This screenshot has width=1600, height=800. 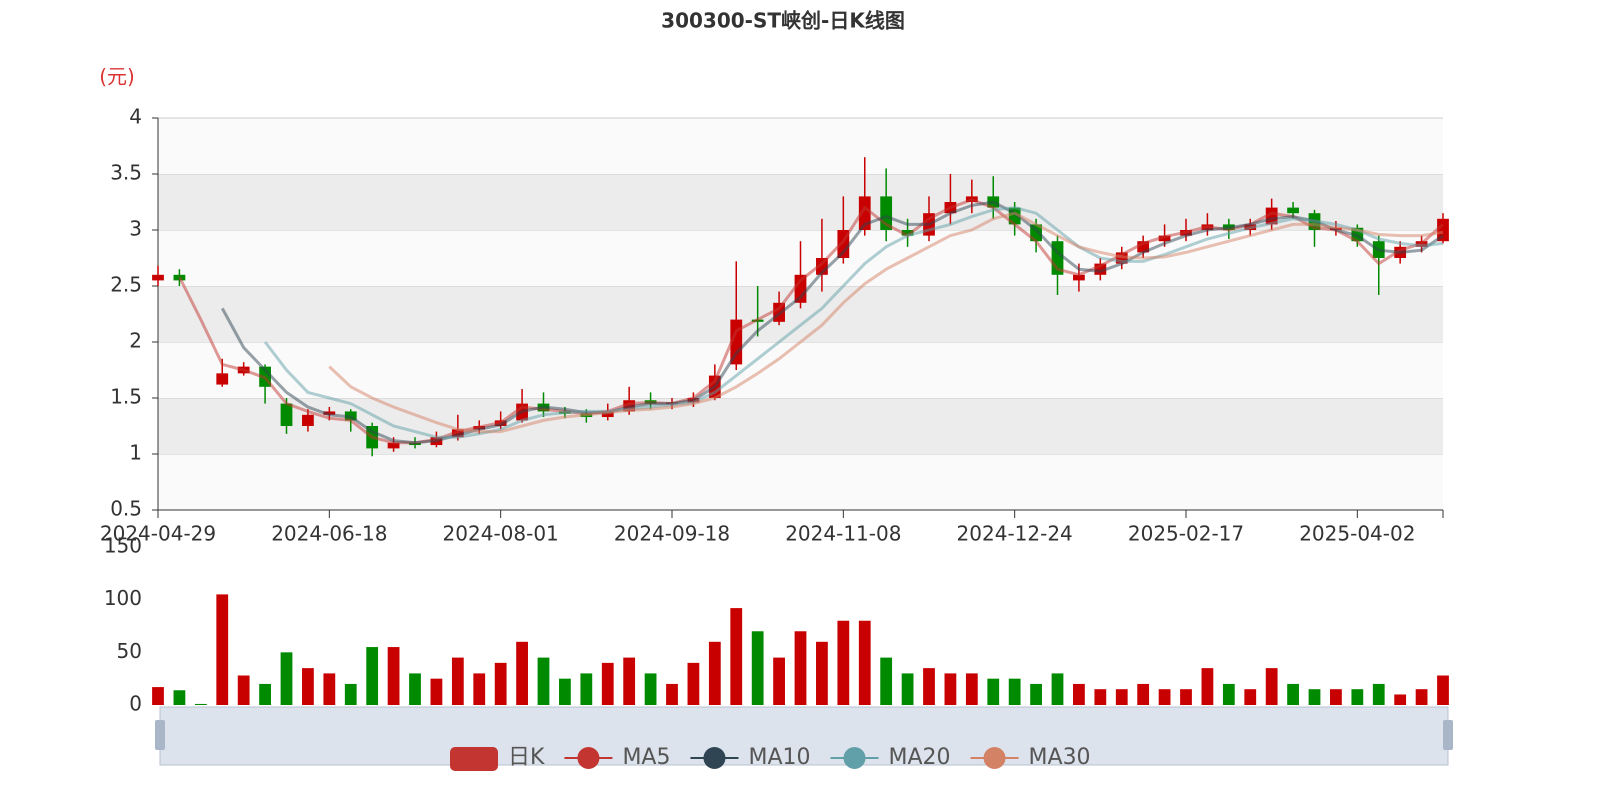 I want to click on y-tick-label: 2, so click(x=135, y=341).